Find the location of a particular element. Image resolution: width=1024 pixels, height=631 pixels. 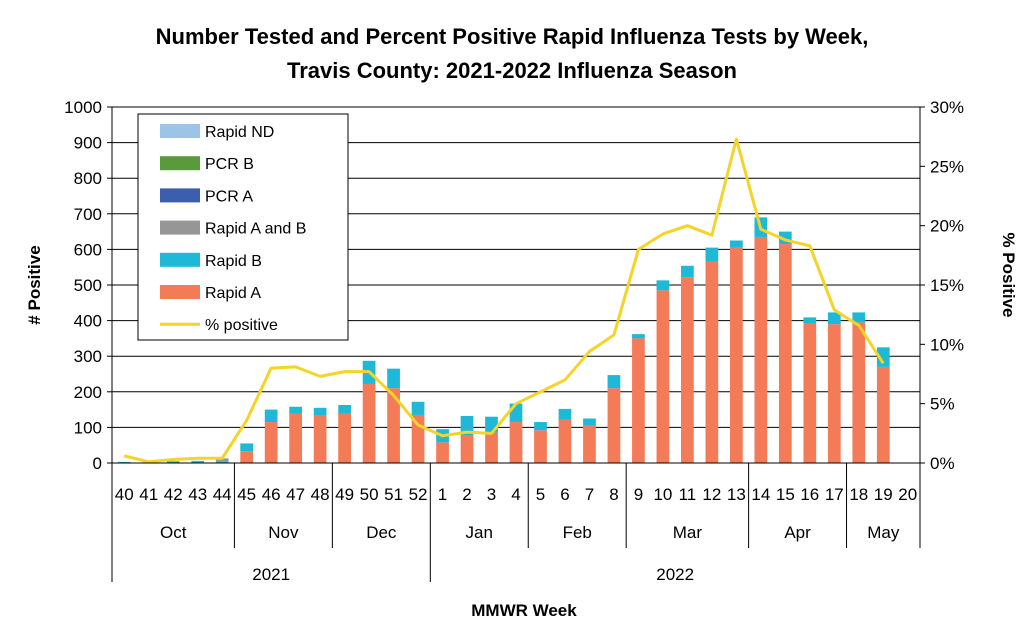

bar-rapid-a-wk9 is located at coordinates (638, 400).